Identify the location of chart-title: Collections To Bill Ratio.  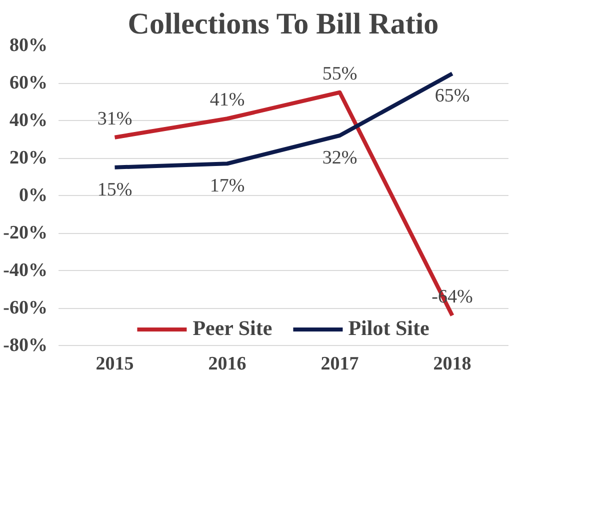
(283, 24).